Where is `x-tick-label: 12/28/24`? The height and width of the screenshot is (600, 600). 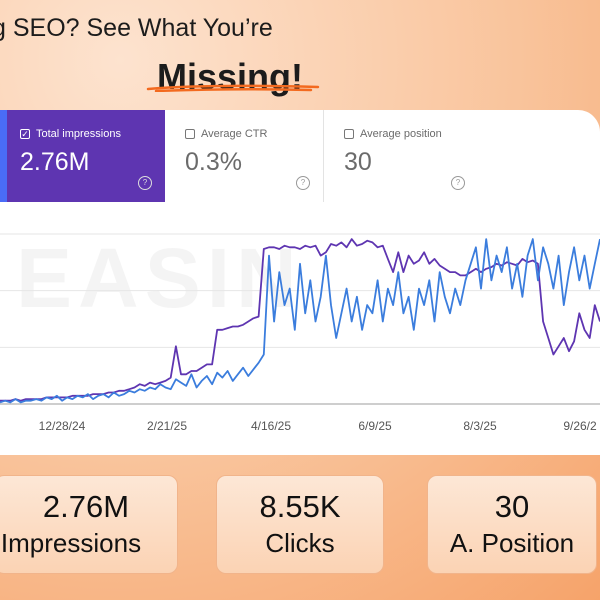
x-tick-label: 12/28/24 is located at coordinates (62, 426).